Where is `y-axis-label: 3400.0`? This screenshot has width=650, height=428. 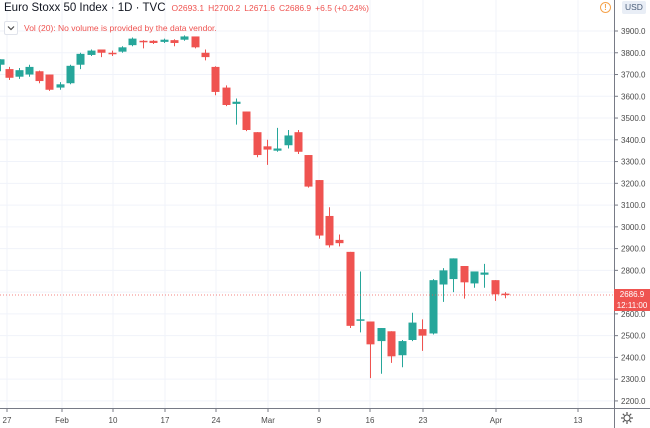
y-axis-label: 3400.0 is located at coordinates (633, 140).